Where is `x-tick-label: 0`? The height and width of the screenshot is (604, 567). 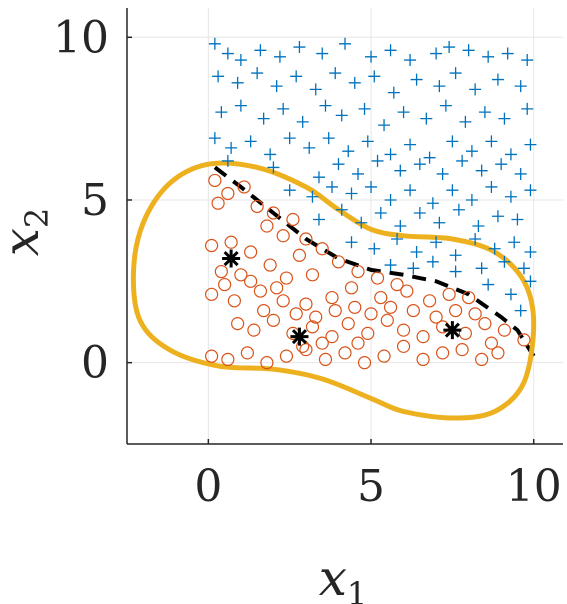
x-tick-label: 0 is located at coordinates (208, 486).